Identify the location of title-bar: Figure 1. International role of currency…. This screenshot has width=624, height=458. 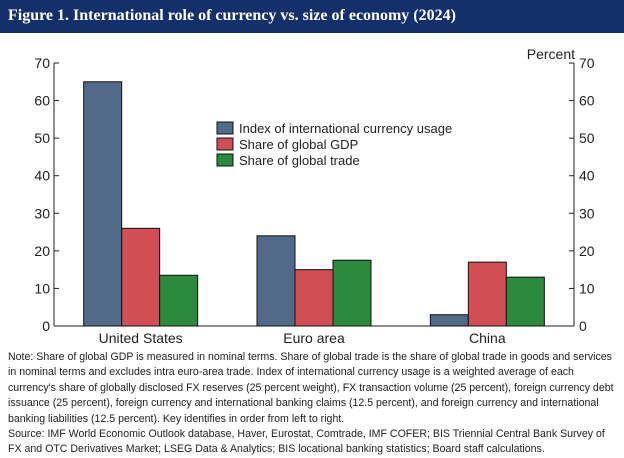
(312, 16).